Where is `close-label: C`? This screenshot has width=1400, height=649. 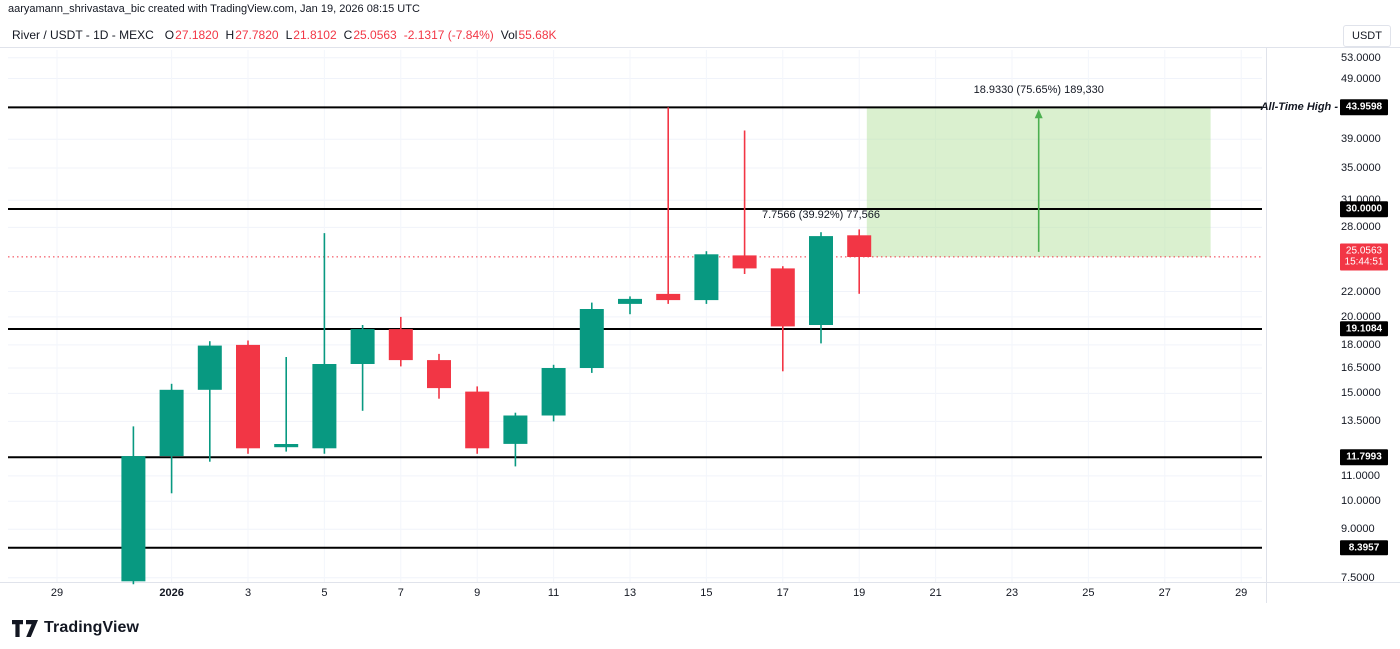
close-label: C is located at coordinates (348, 35).